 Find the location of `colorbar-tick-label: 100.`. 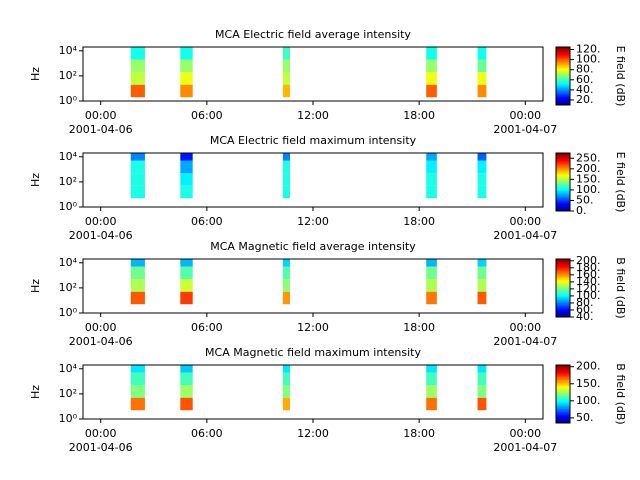

colorbar-tick-label: 100. is located at coordinates (588, 59).